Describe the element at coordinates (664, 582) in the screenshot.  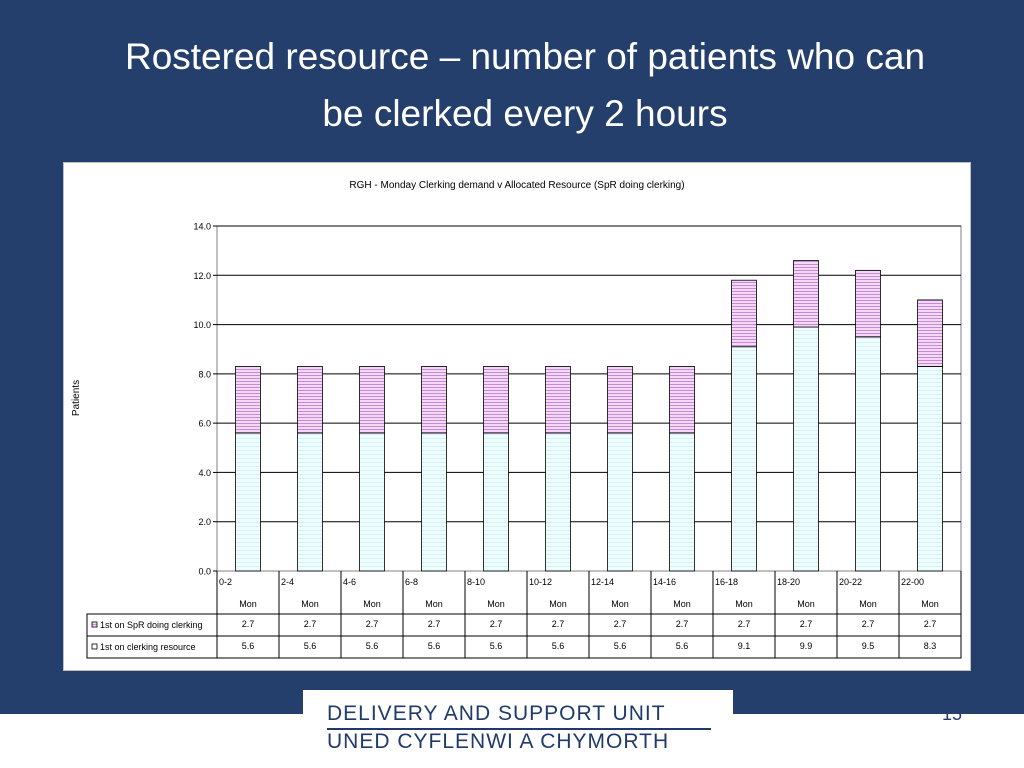
I see `x-category-label: 14-16` at that location.